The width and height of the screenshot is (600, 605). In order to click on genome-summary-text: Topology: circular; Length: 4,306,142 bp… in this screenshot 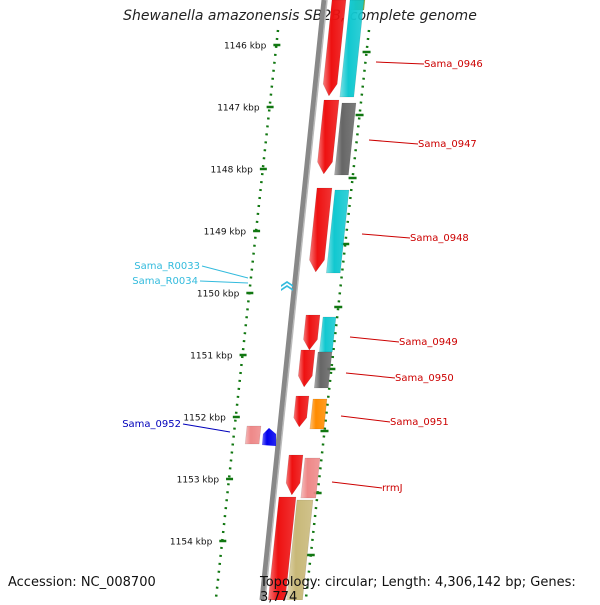, I will do `click(418, 590)`.